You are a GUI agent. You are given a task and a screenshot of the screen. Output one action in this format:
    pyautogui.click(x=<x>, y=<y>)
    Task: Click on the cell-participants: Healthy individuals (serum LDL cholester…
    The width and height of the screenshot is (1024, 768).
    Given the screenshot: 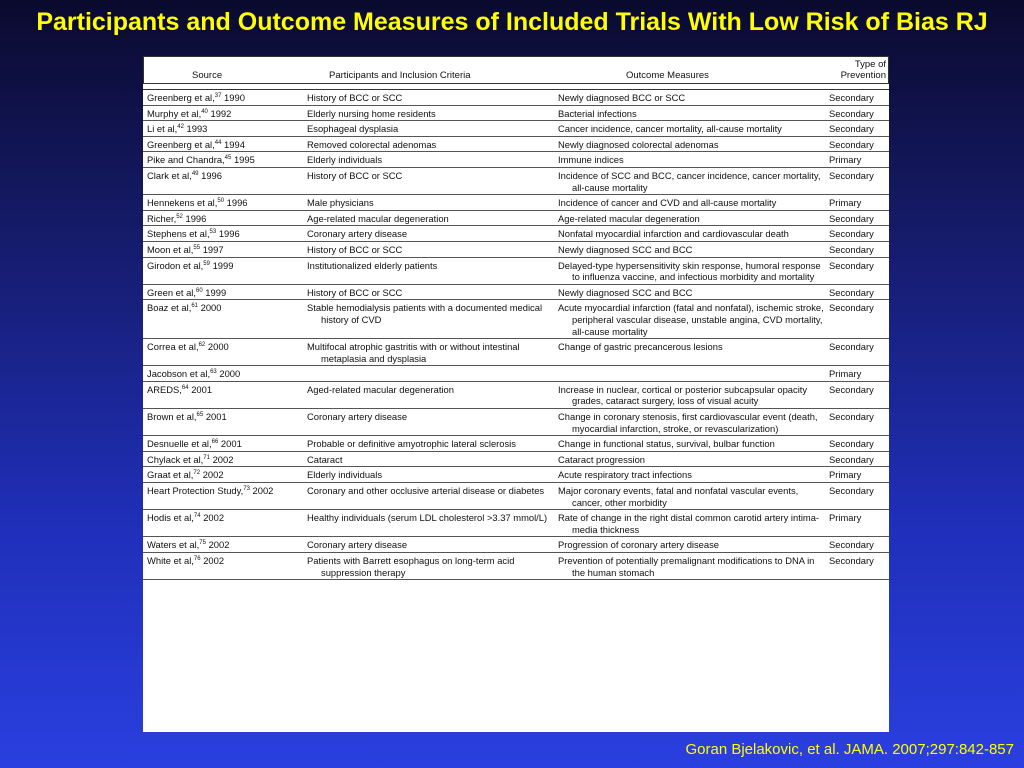 What is the action you would take?
    pyautogui.click(x=427, y=518)
    